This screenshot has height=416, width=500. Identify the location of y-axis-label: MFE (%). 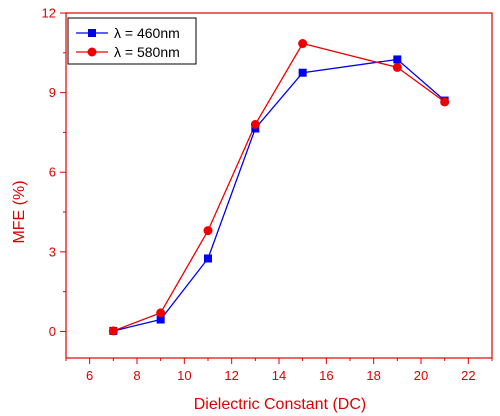
(19, 211).